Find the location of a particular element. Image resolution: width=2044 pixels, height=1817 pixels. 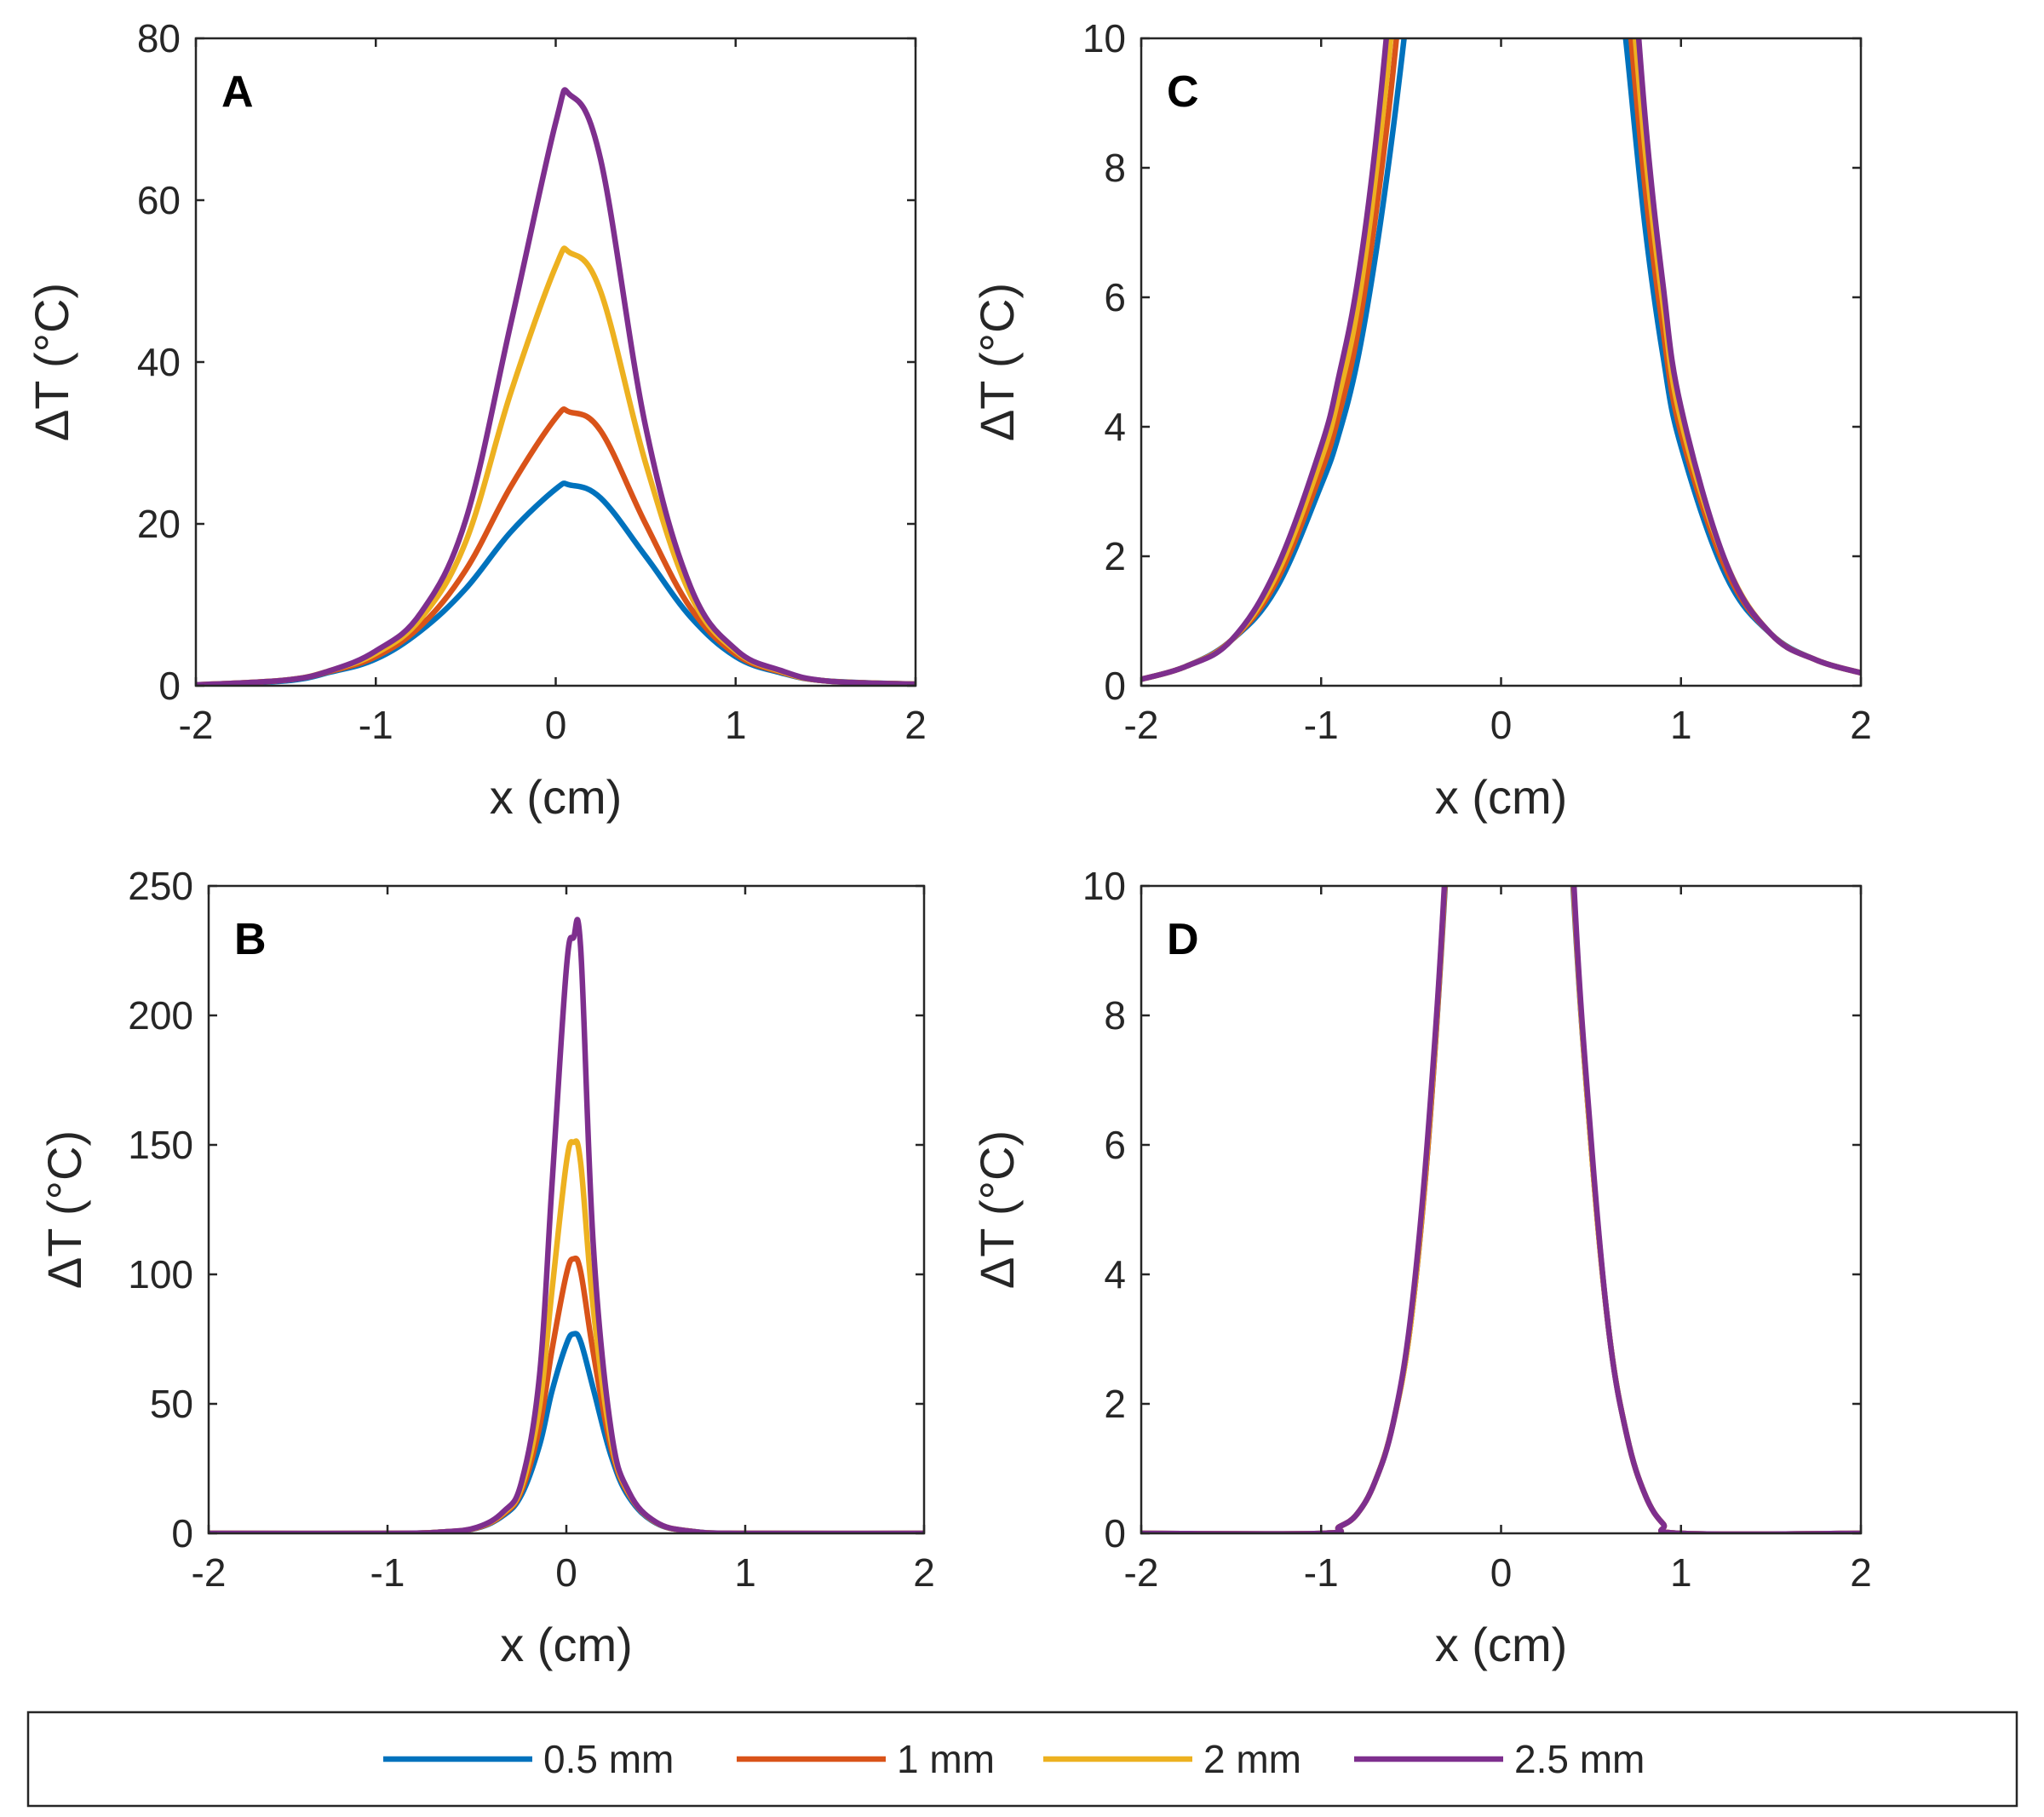

series-line-0p5-mm is located at coordinates (1501, 360).